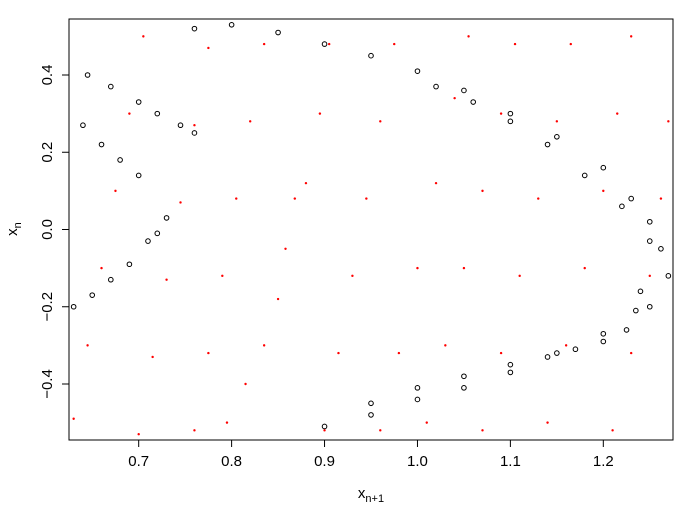  I want to click on x-tick-label: 0.9, so click(324, 461).